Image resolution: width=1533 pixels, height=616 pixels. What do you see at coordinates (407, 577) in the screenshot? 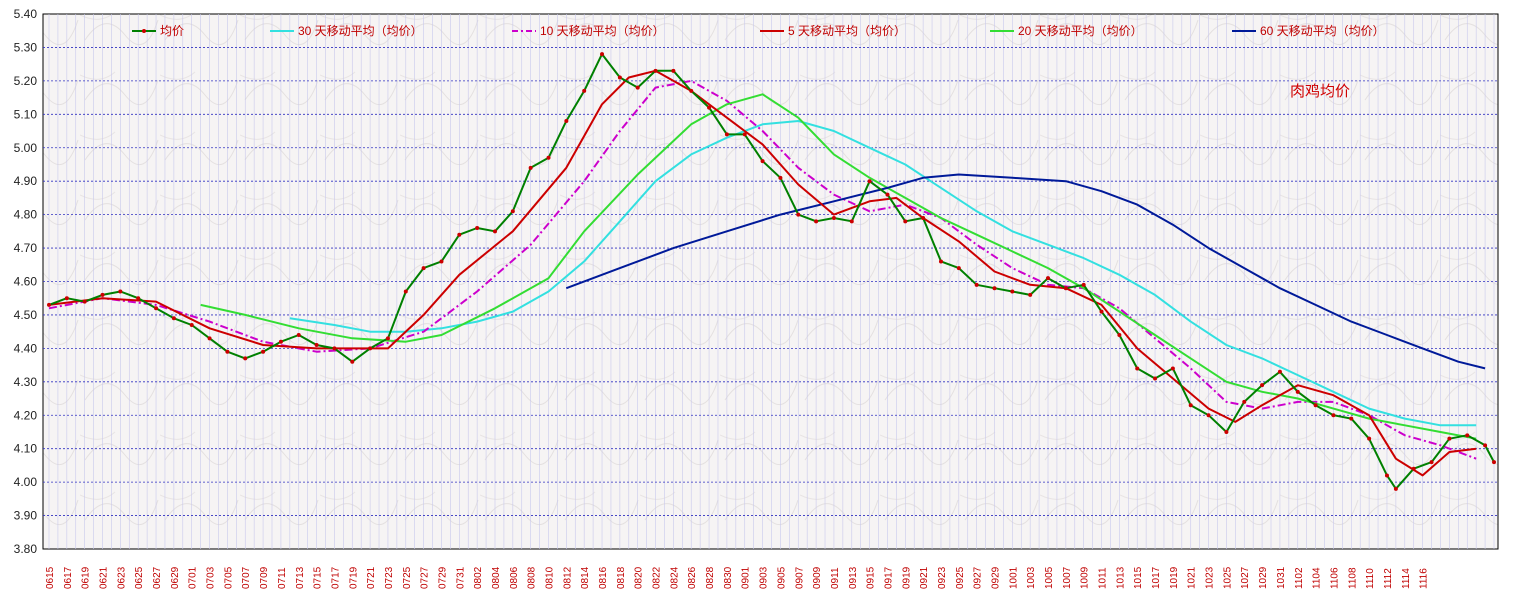
I see `x-tick-label: 0725` at bounding box center [407, 577].